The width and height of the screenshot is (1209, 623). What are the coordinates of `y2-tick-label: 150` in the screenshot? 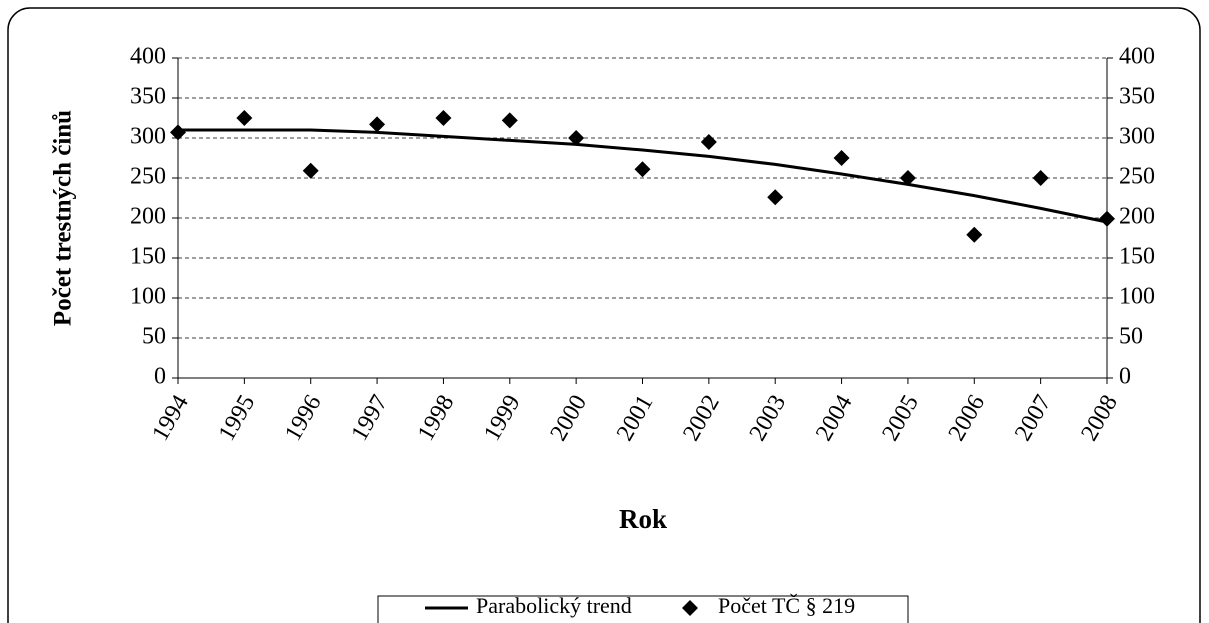 It's located at (1137, 257).